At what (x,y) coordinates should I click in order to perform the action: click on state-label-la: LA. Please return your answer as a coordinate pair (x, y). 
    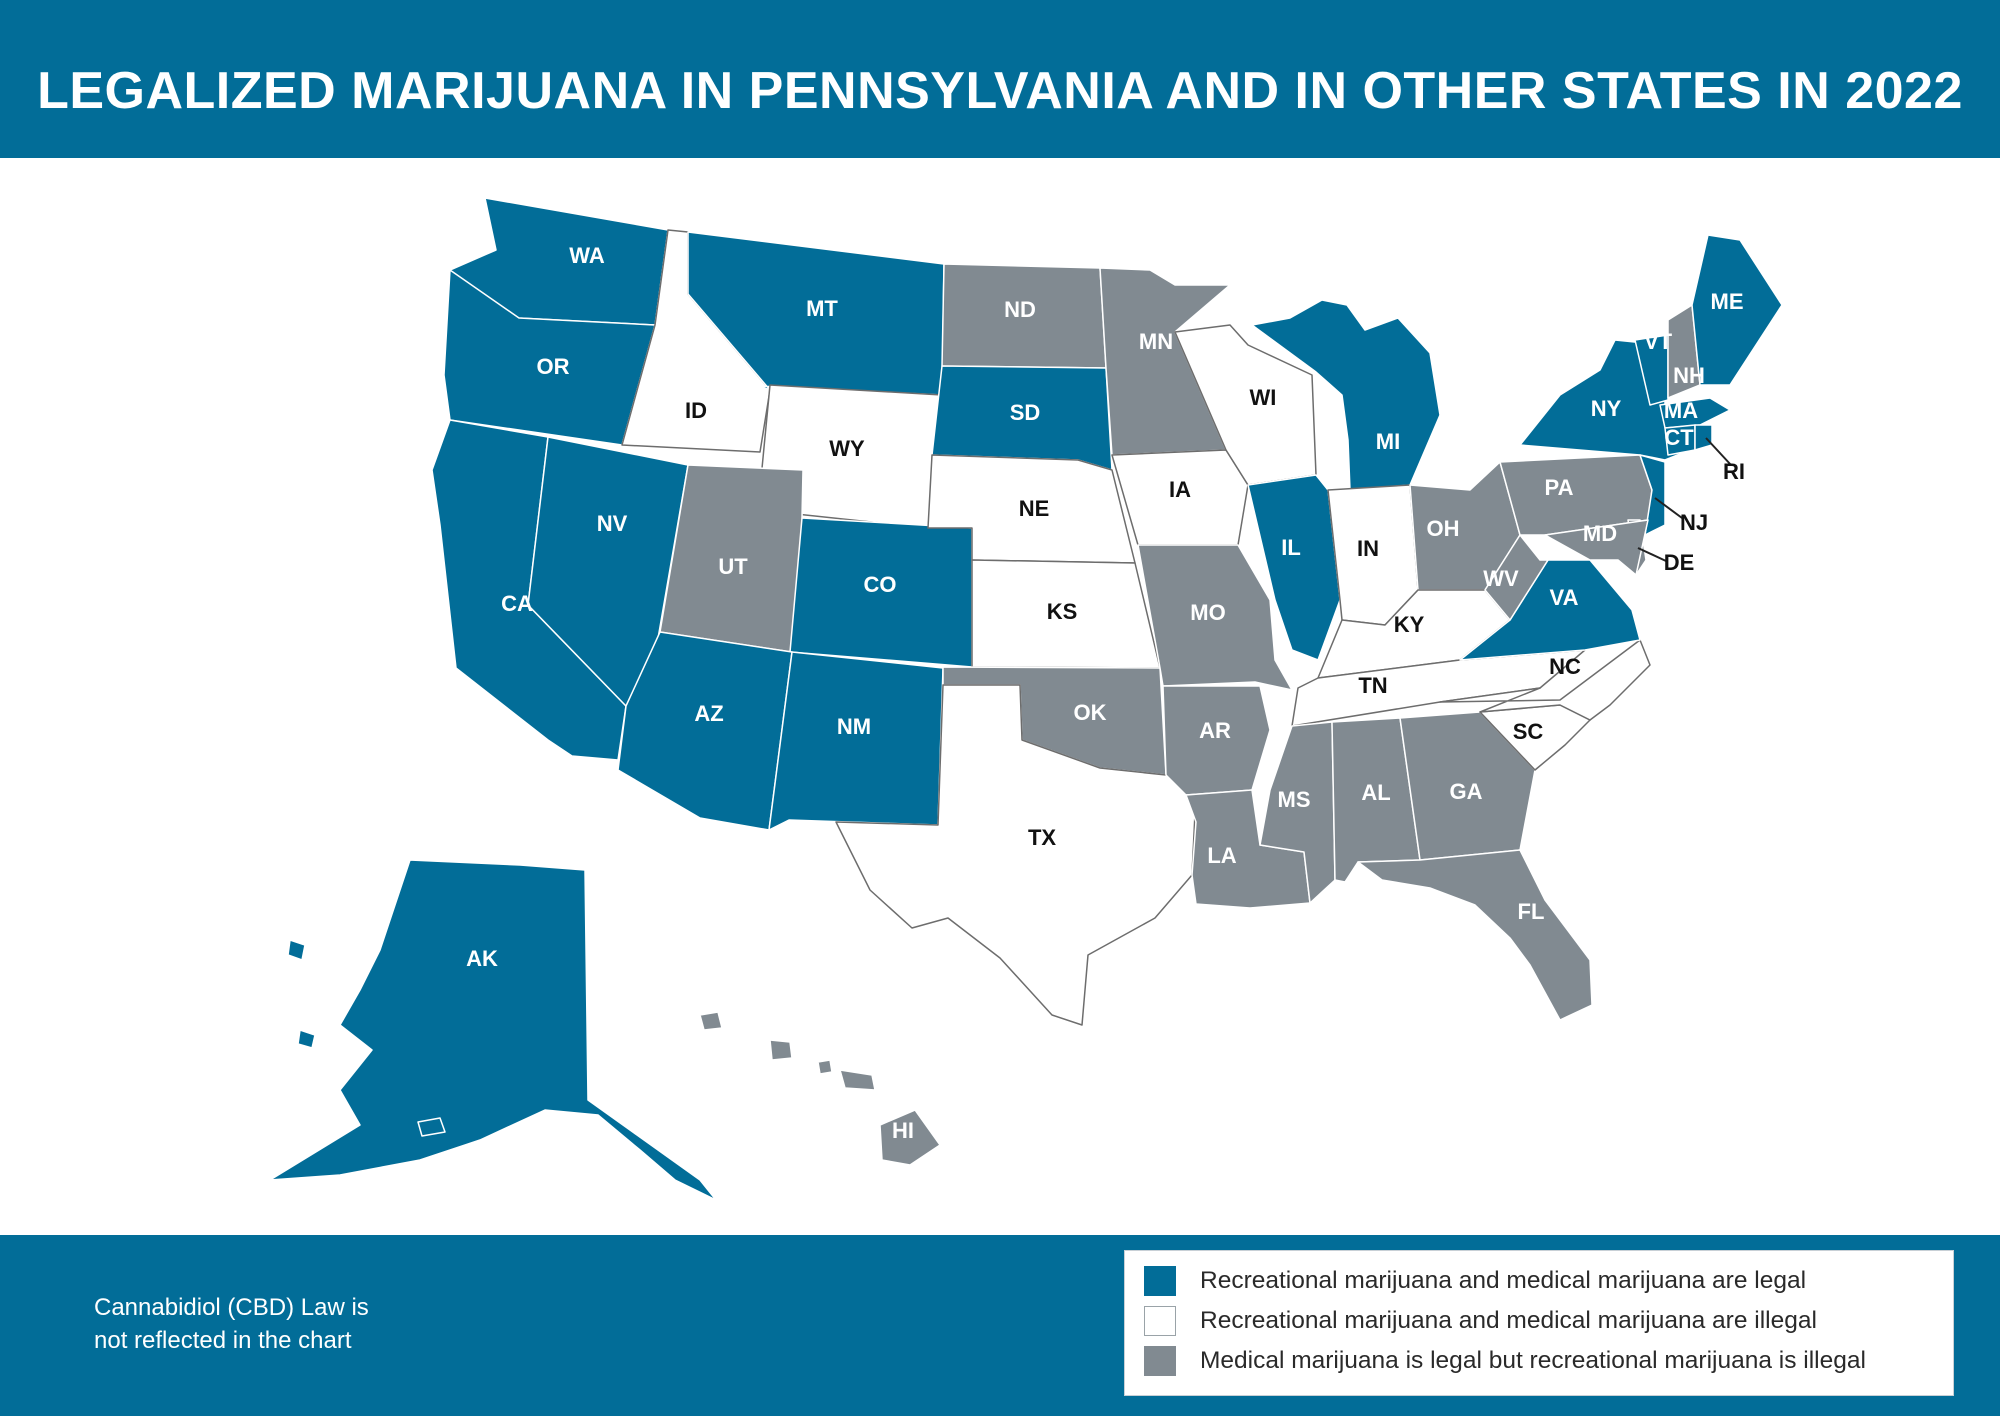
    Looking at the image, I should click on (1221, 855).